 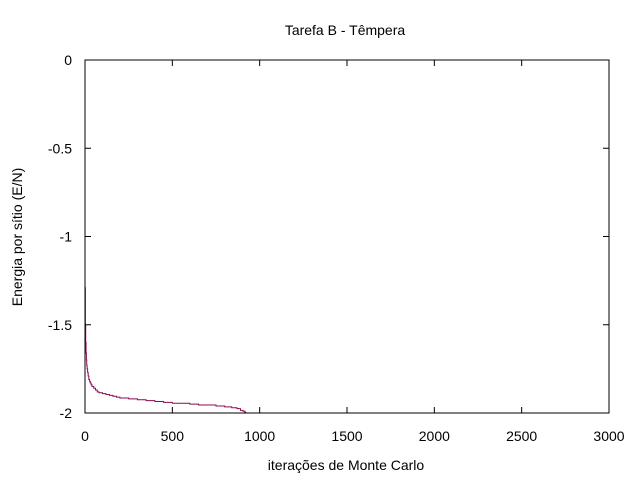 I want to click on y-tick-label: -0.5, so click(x=60, y=148).